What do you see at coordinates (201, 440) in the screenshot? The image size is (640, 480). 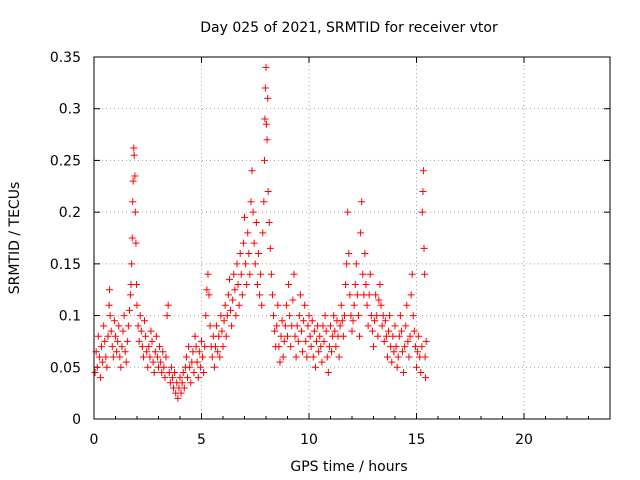 I see `x-tick-label: 5` at bounding box center [201, 440].